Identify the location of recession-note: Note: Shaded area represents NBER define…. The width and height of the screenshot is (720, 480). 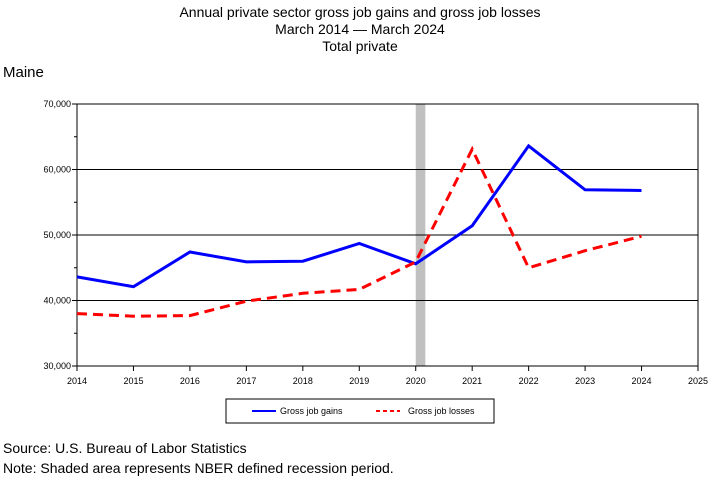
(198, 468).